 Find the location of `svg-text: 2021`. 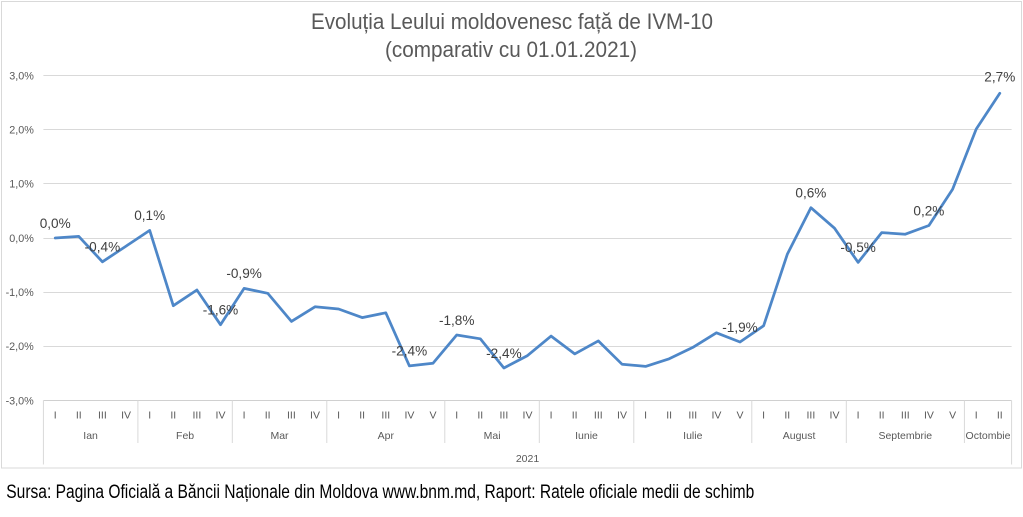

svg-text: 2021 is located at coordinates (528, 459).